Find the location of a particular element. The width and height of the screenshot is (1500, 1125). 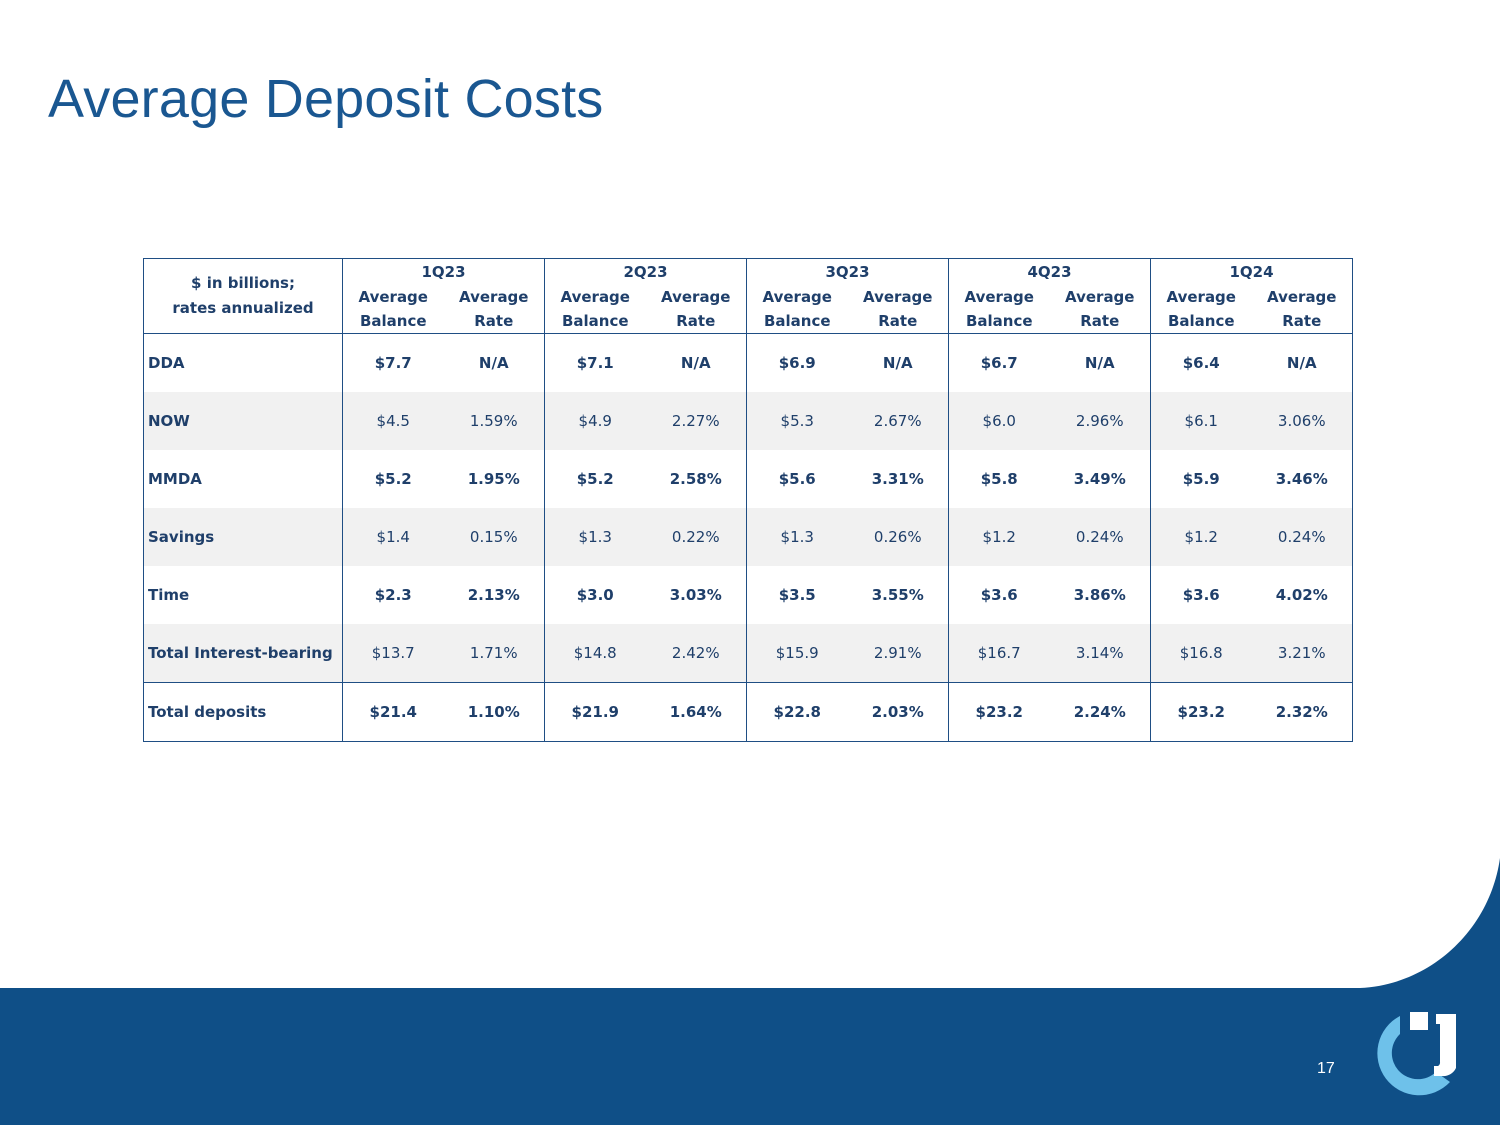

quarter-header-1q24: 1Q24 is located at coordinates (1251, 271).